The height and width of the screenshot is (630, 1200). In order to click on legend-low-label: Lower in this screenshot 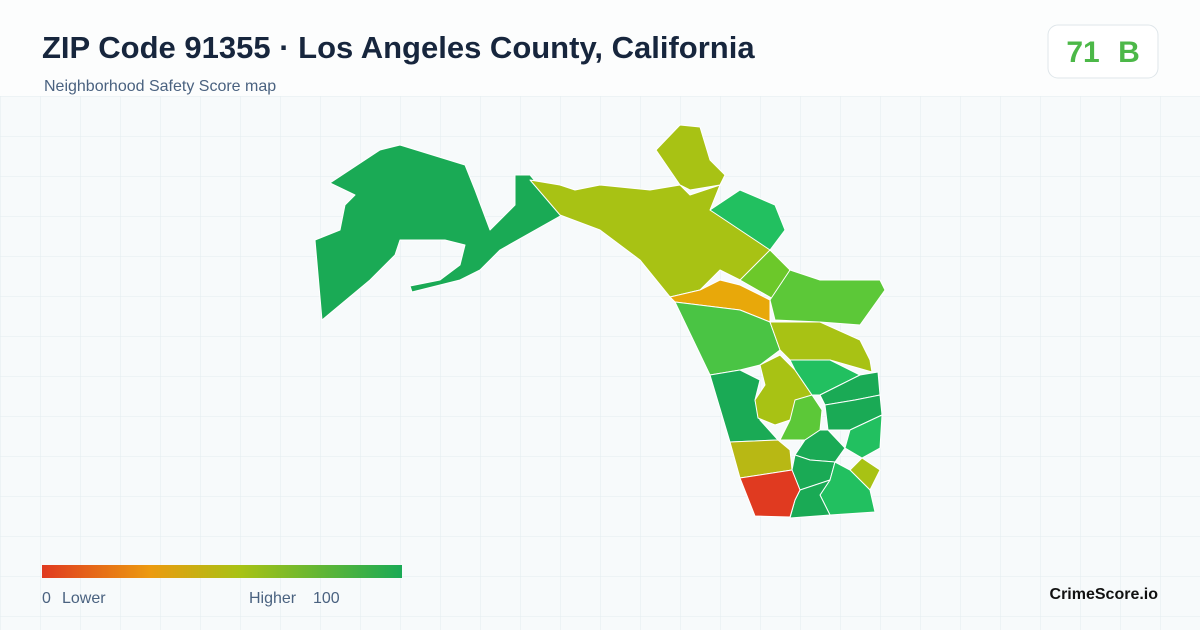, I will do `click(84, 598)`.